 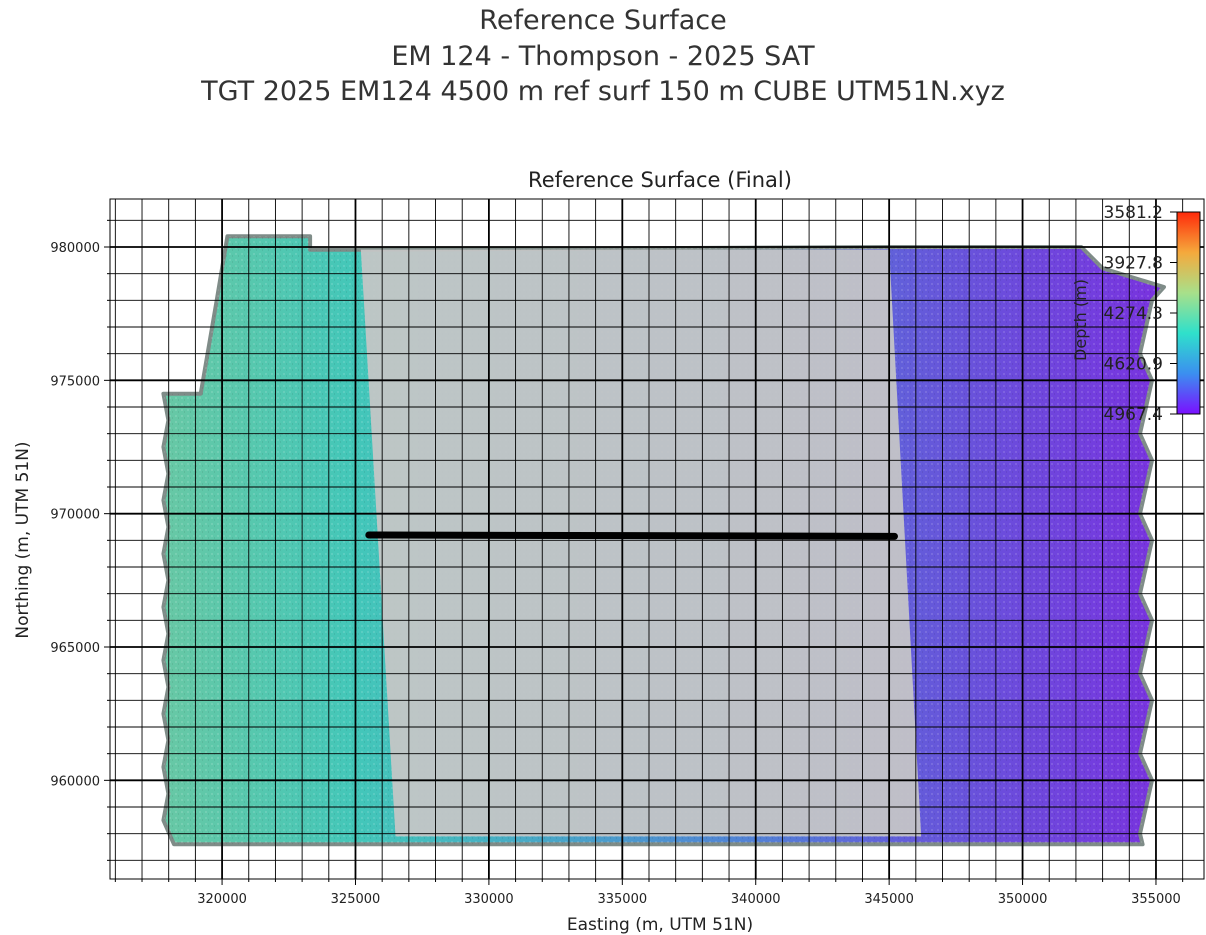 What do you see at coordinates (622, 899) in the screenshot?
I see `x-tick-label: 335000` at bounding box center [622, 899].